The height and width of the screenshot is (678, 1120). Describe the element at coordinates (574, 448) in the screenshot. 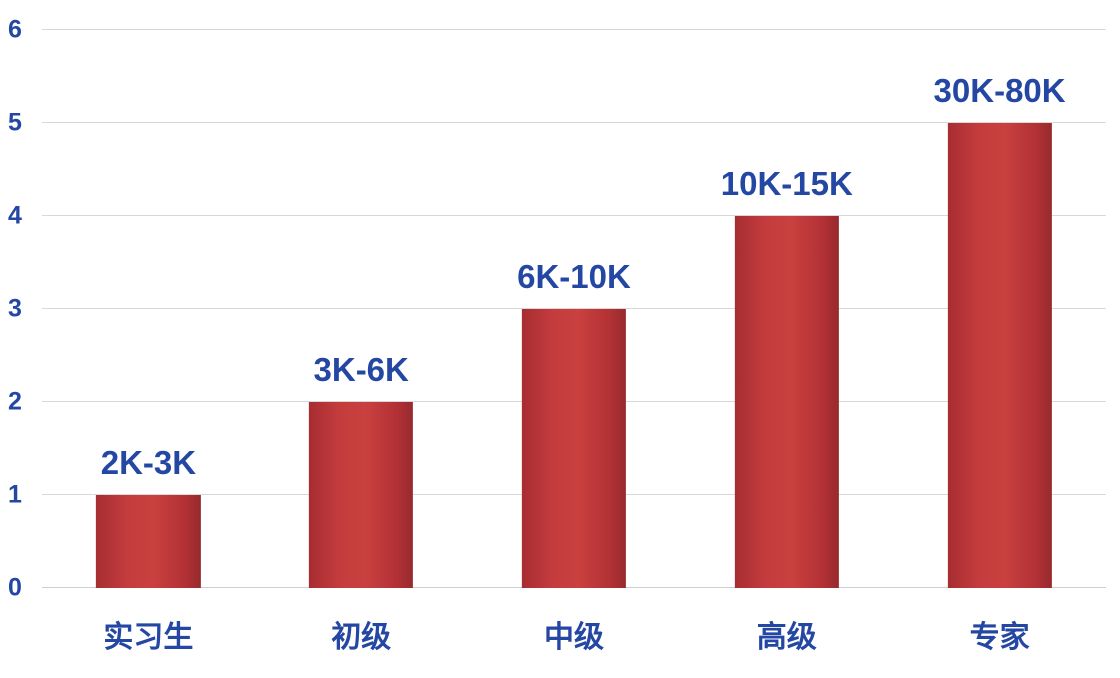

I see `bar-中级` at that location.